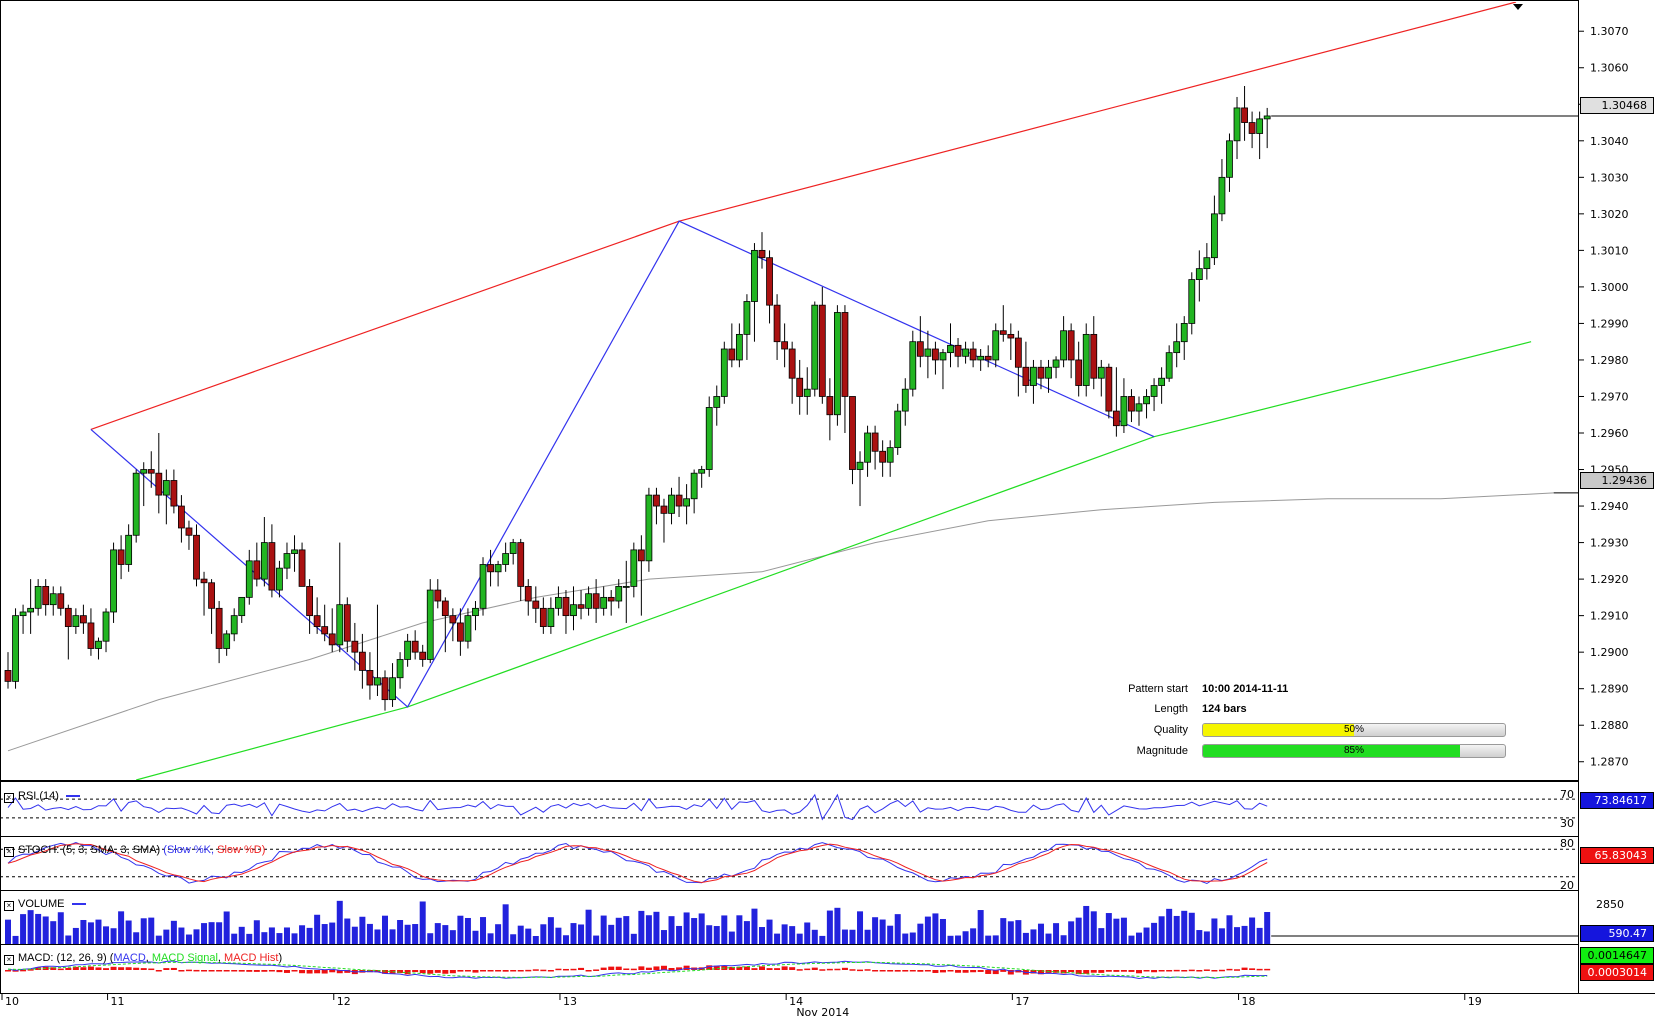  What do you see at coordinates (796, 1001) in the screenshot?
I see `time-tick-label: 14` at bounding box center [796, 1001].